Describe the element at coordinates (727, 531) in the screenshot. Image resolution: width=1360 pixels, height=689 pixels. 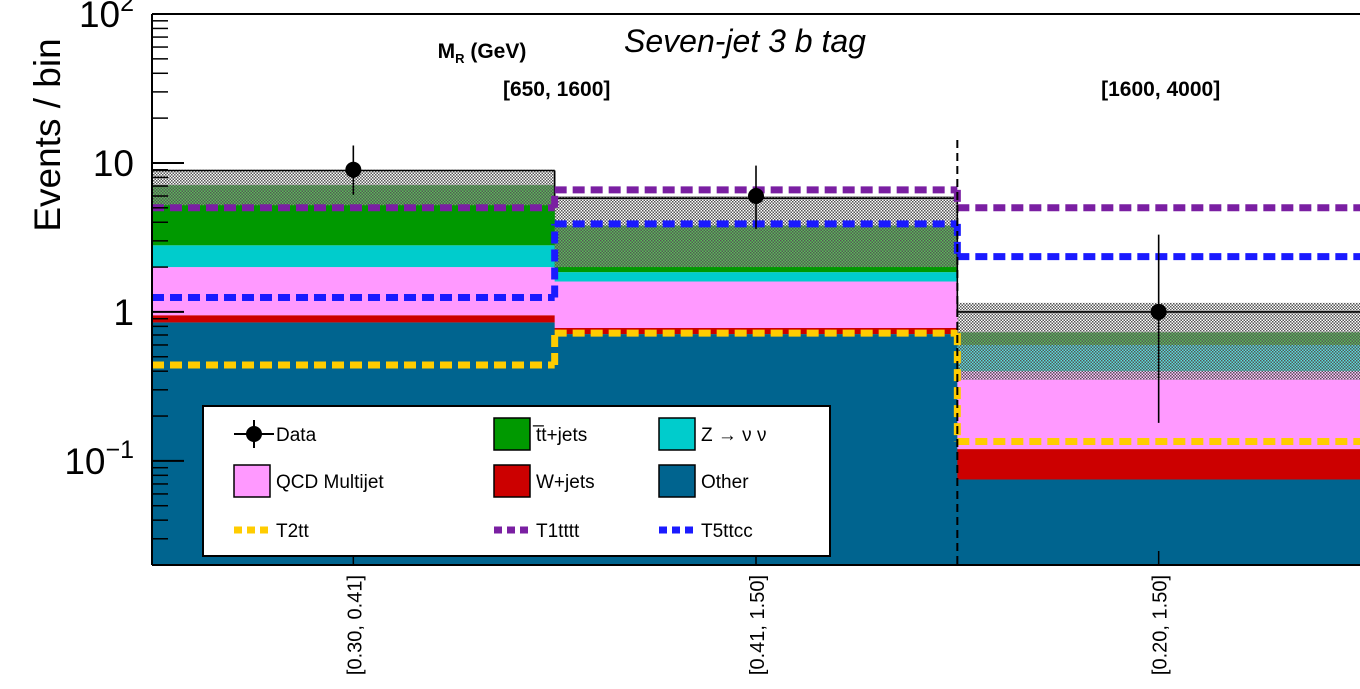
I see `legend-label-8: T5ttcc` at that location.